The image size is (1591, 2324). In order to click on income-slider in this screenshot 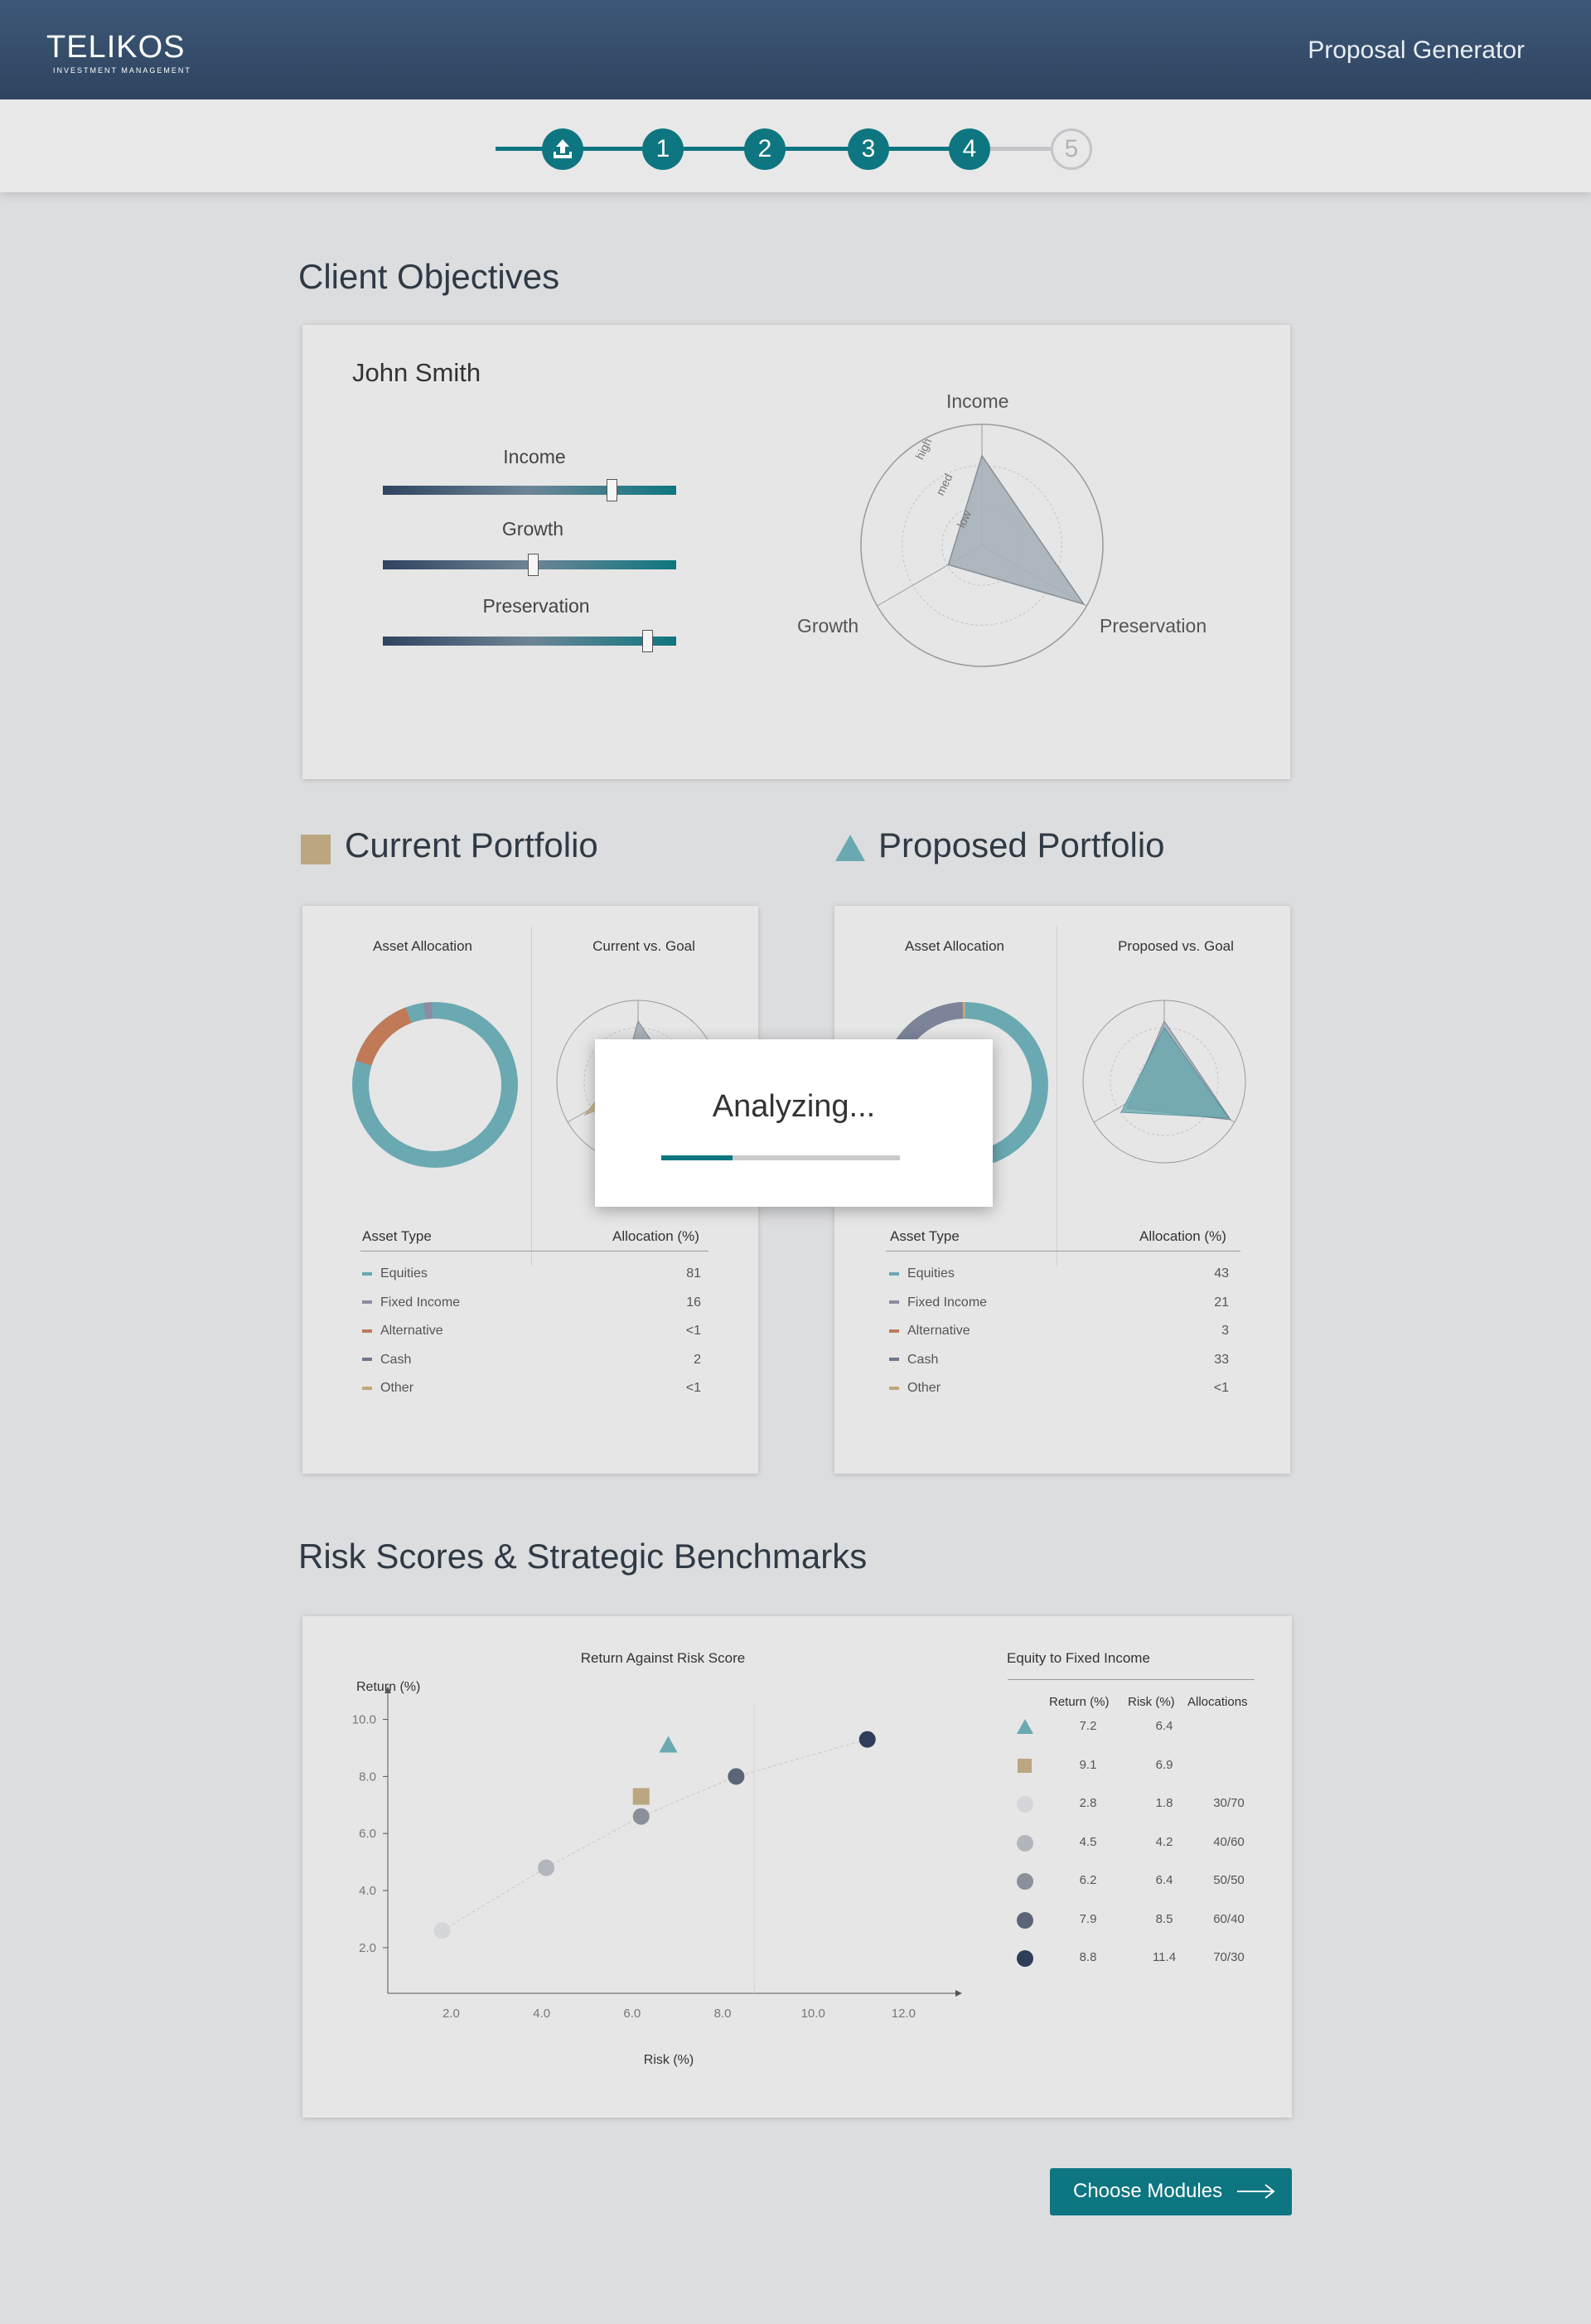, I will do `click(529, 490)`.